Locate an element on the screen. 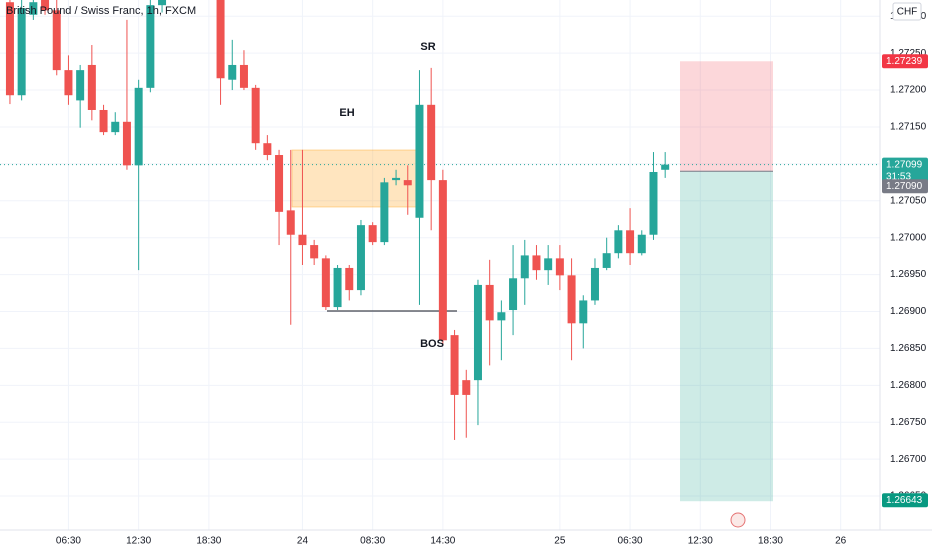 This screenshot has width=932, height=550. stop-label: 1.27239 is located at coordinates (904, 61).